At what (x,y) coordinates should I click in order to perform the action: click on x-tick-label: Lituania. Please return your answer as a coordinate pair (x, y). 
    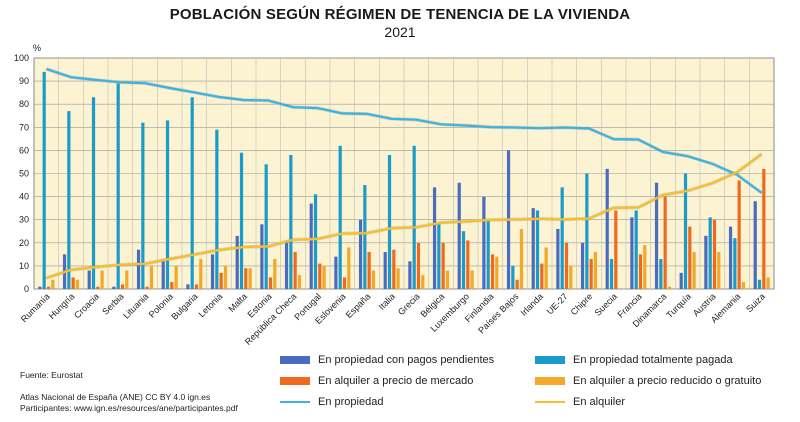
    Looking at the image, I should click on (135, 305).